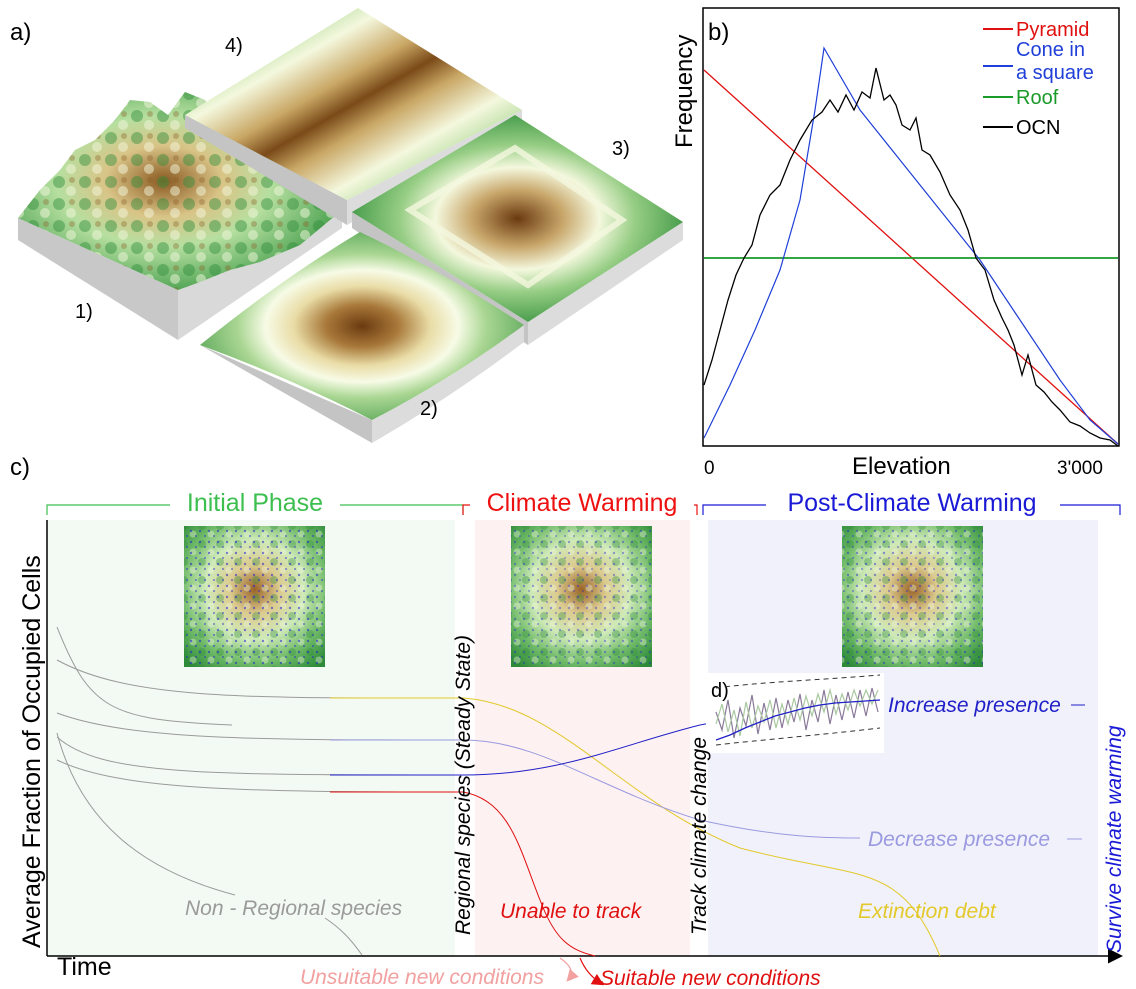  Describe the element at coordinates (463, 785) in the screenshot. I see `label-regional-steady: Regional species (Steady State)` at that location.